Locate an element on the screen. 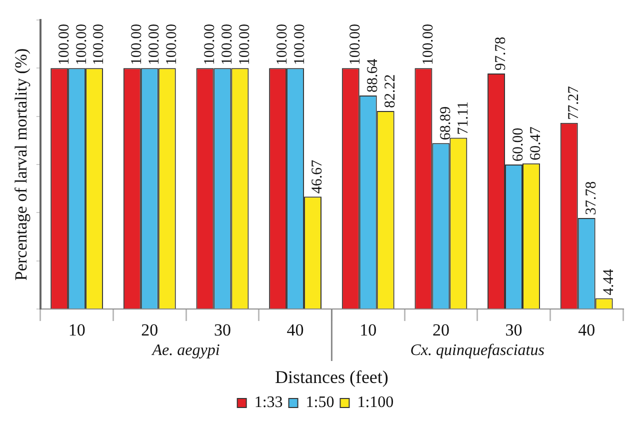  data-label: 88.64 is located at coordinates (373, 75).